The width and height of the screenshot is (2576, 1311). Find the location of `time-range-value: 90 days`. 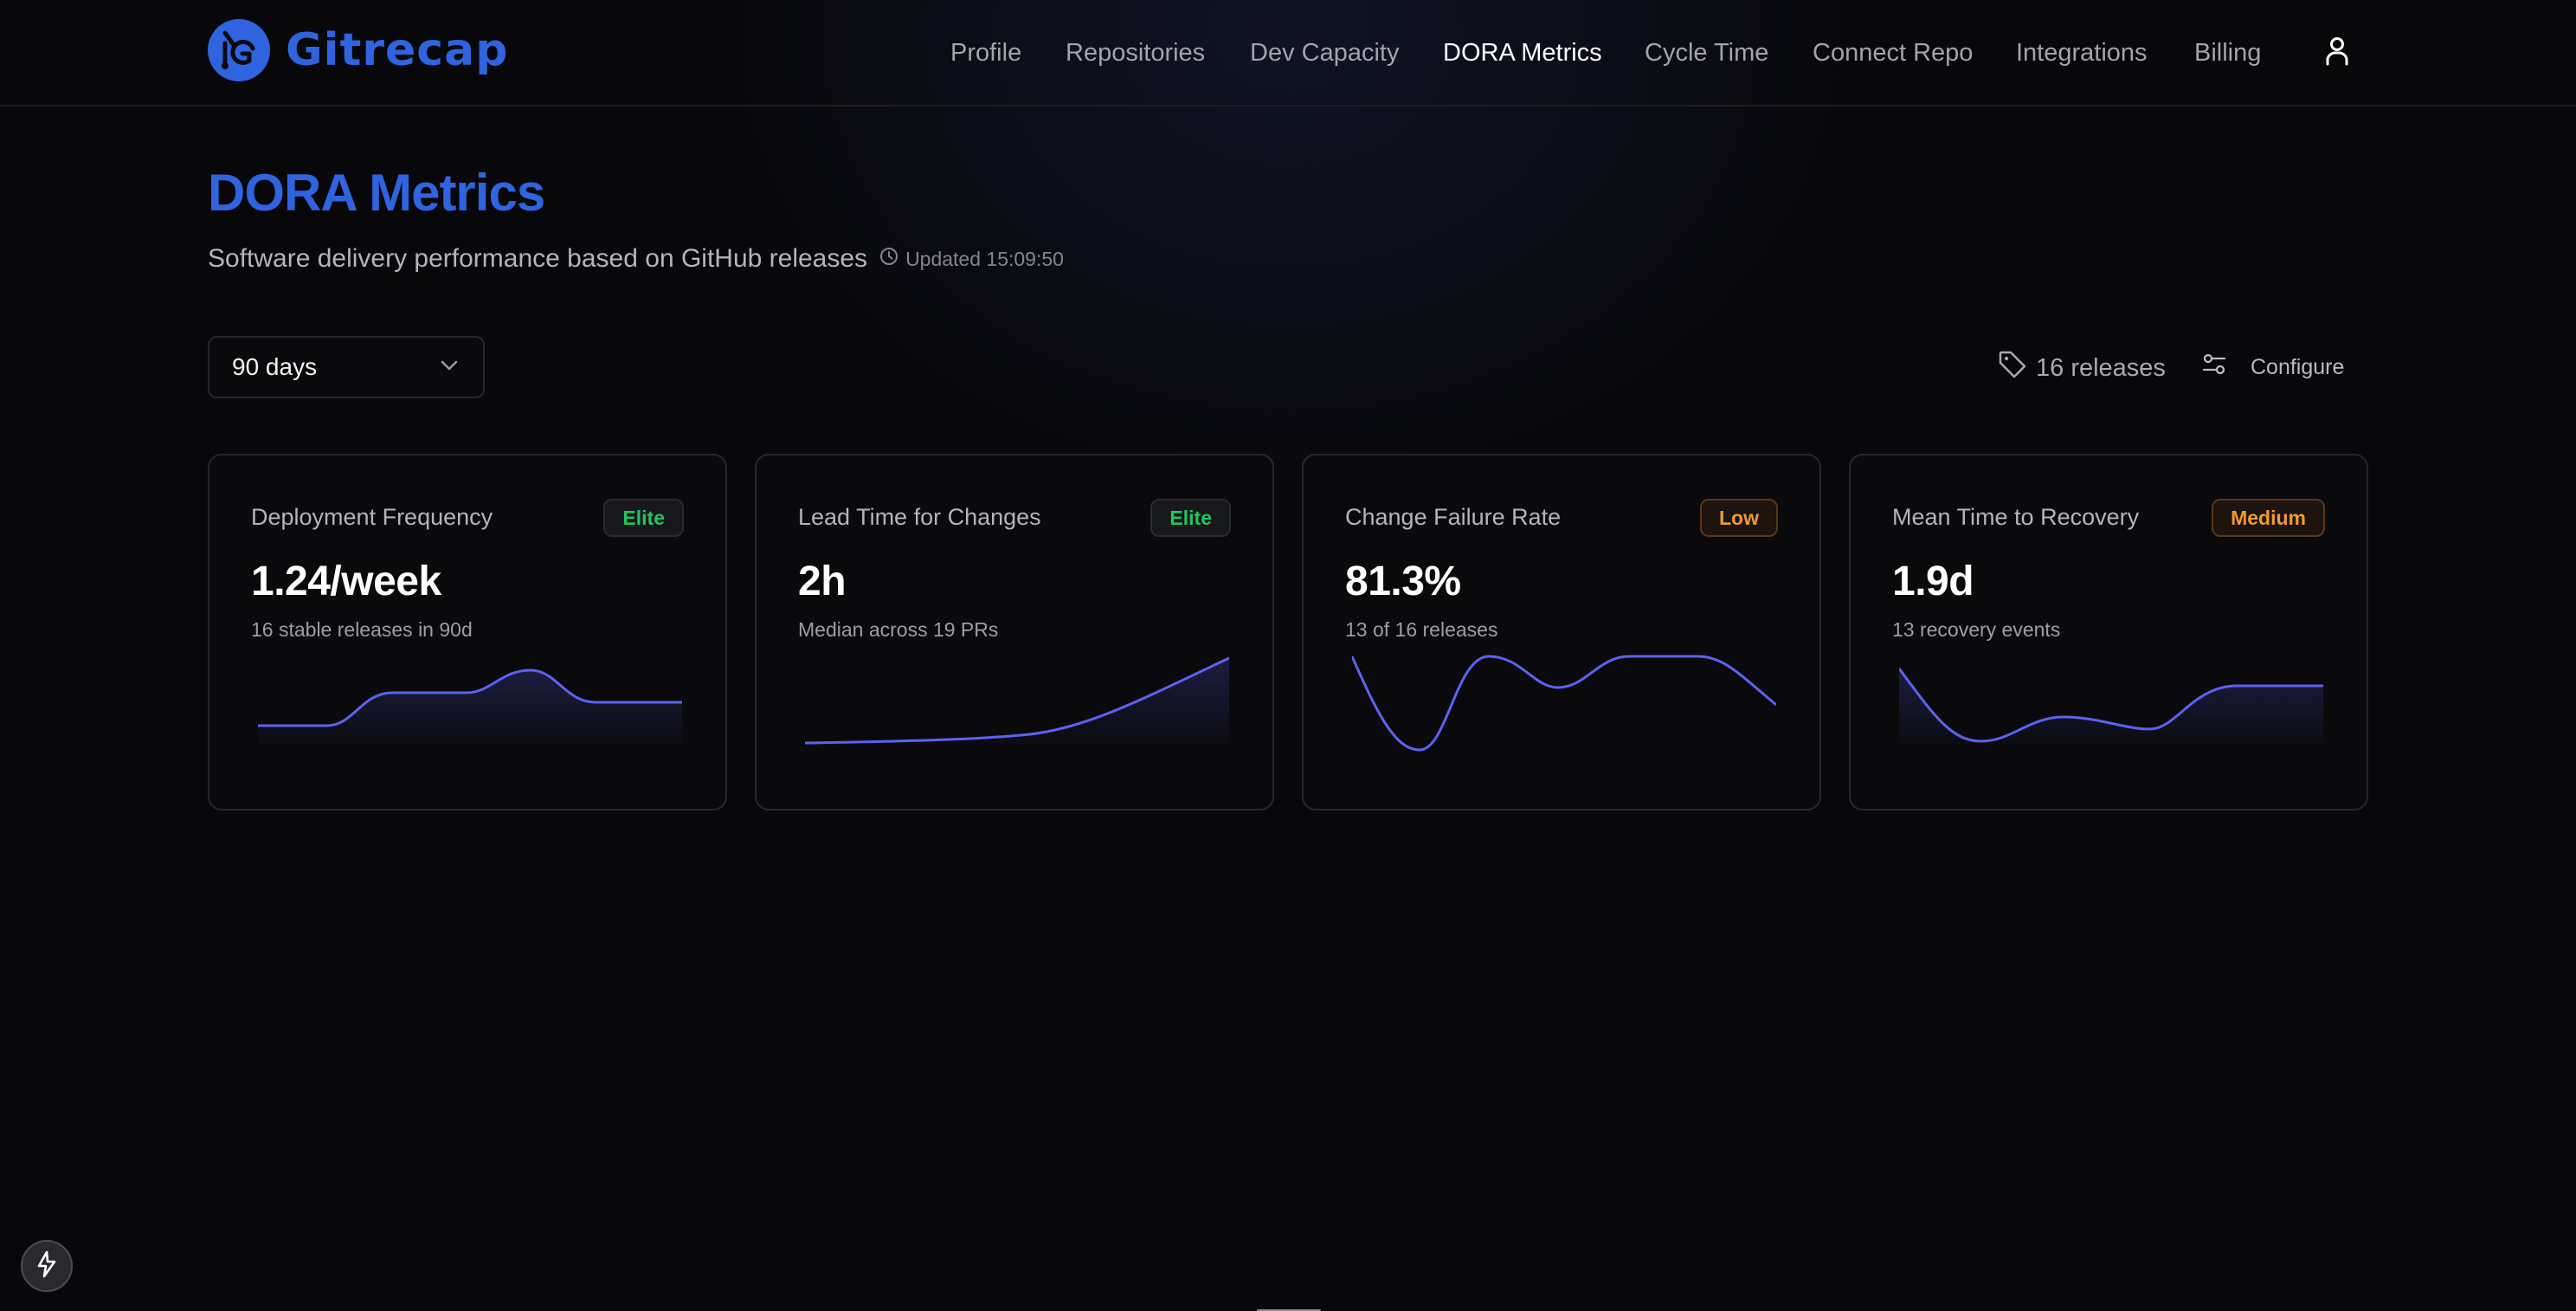

time-range-value: 90 days is located at coordinates (275, 366).